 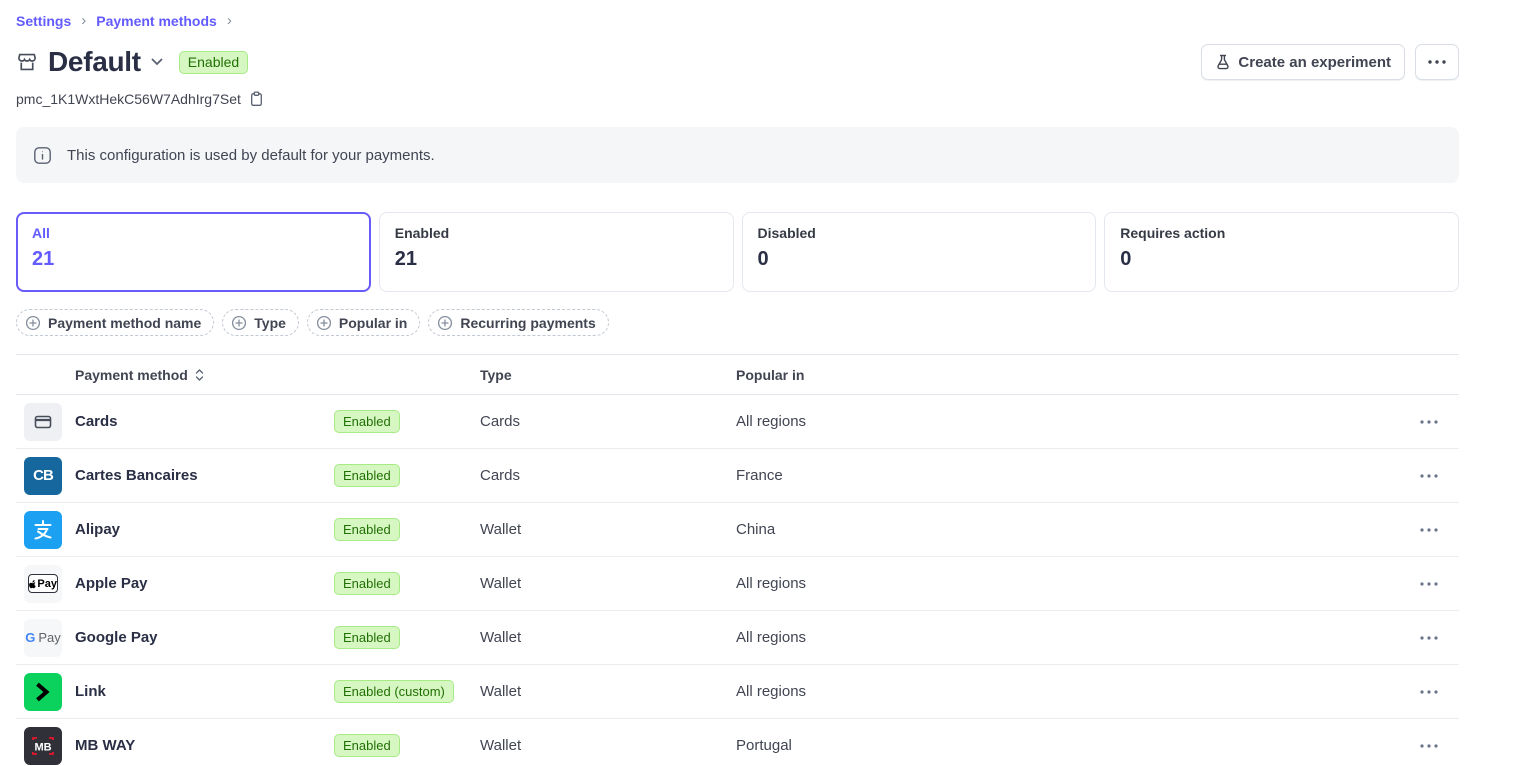 I want to click on column-header-payment-method: Payment method, so click(x=248, y=375).